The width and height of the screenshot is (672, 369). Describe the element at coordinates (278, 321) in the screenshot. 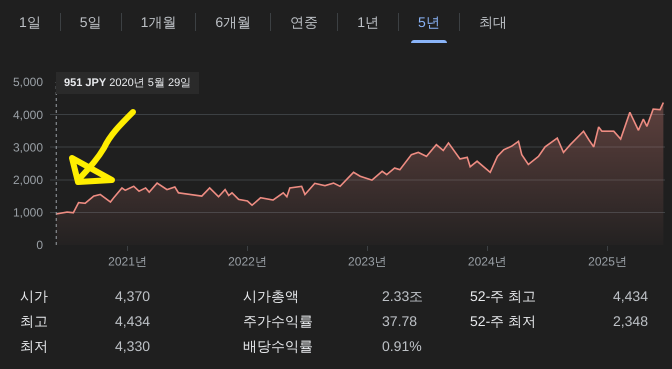

I see `text: 주가수익률` at that location.